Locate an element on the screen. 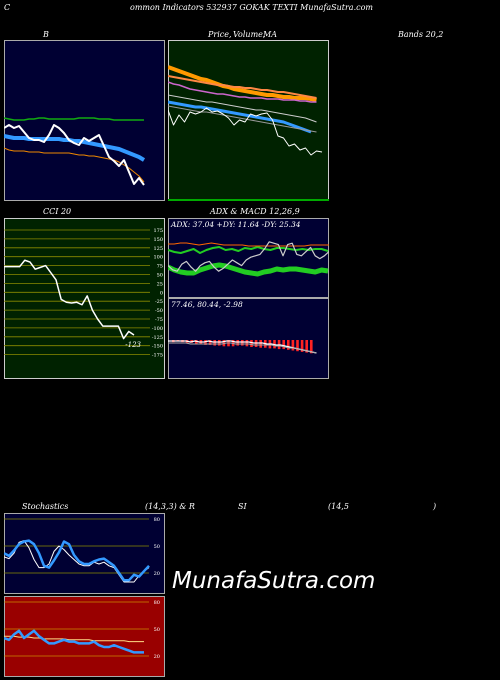 This screenshot has height=680, width=500. cci-tick-label: -25 is located at coordinates (159, 302).